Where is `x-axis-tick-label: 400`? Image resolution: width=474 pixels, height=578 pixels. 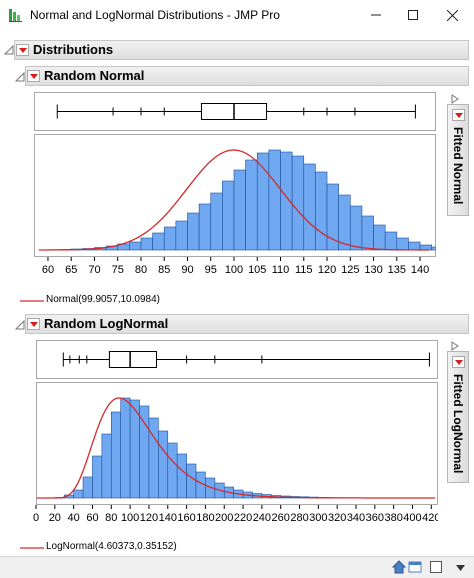 x-axis-tick-label: 400 is located at coordinates (412, 518).